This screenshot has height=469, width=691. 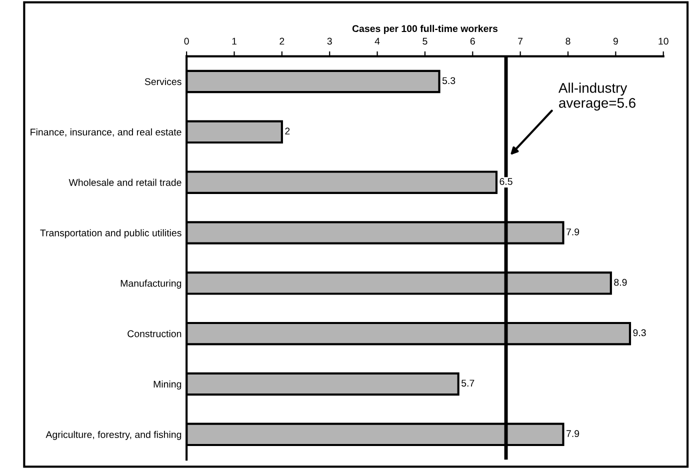 I want to click on x-tick-label: 6, so click(x=472, y=41).